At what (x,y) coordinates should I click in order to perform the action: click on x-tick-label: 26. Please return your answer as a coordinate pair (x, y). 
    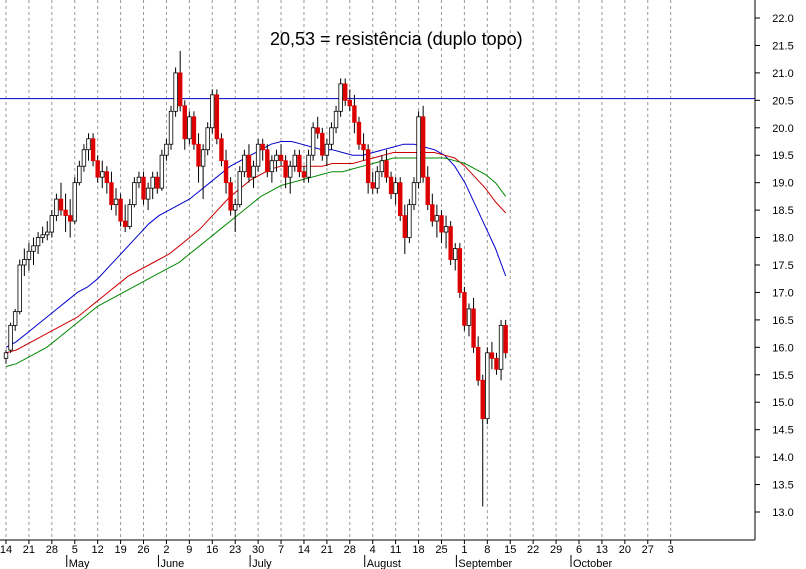
    Looking at the image, I should click on (143, 550).